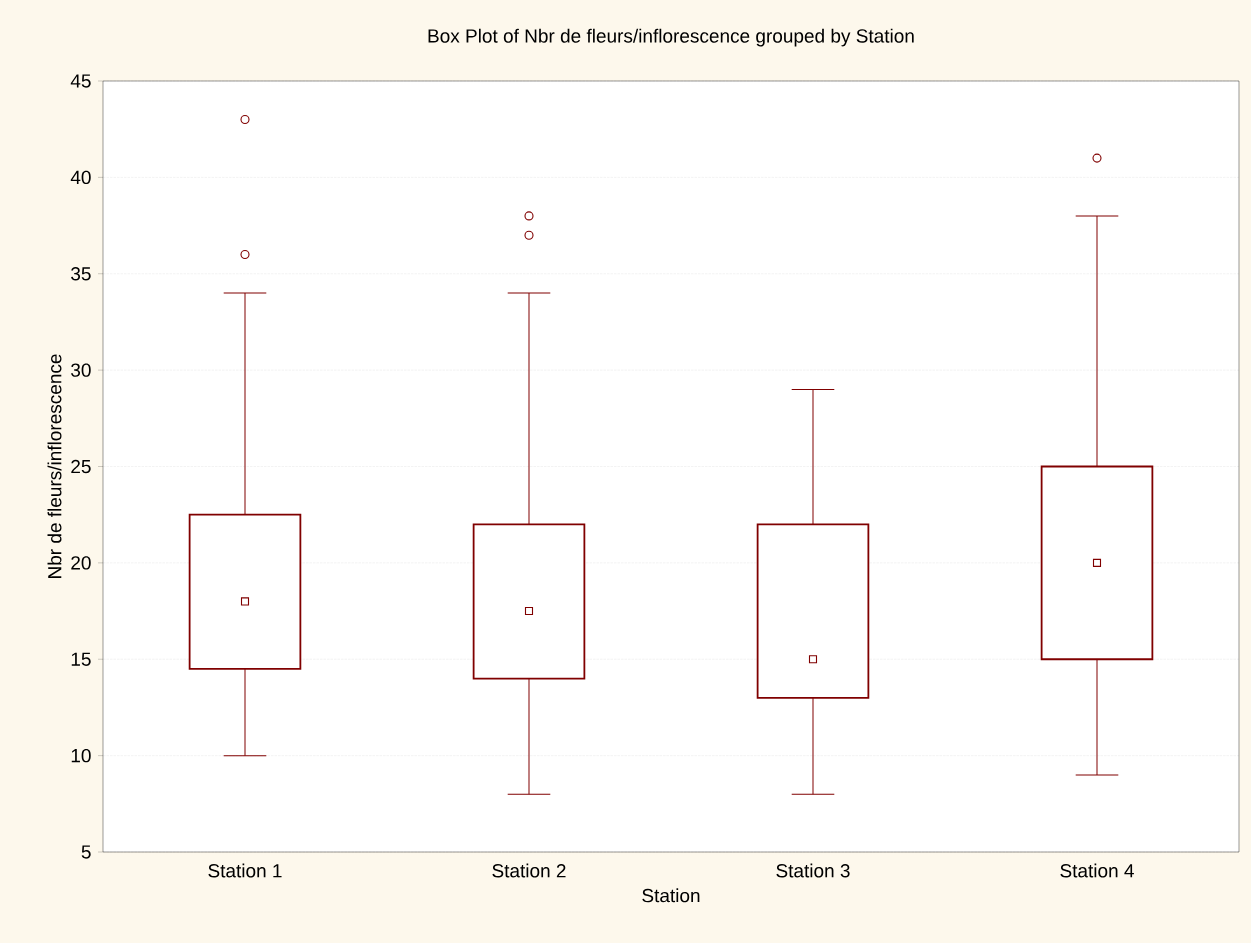 This screenshot has height=943, width=1251. What do you see at coordinates (81, 563) in the screenshot?
I see `y-tick-label: 20` at bounding box center [81, 563].